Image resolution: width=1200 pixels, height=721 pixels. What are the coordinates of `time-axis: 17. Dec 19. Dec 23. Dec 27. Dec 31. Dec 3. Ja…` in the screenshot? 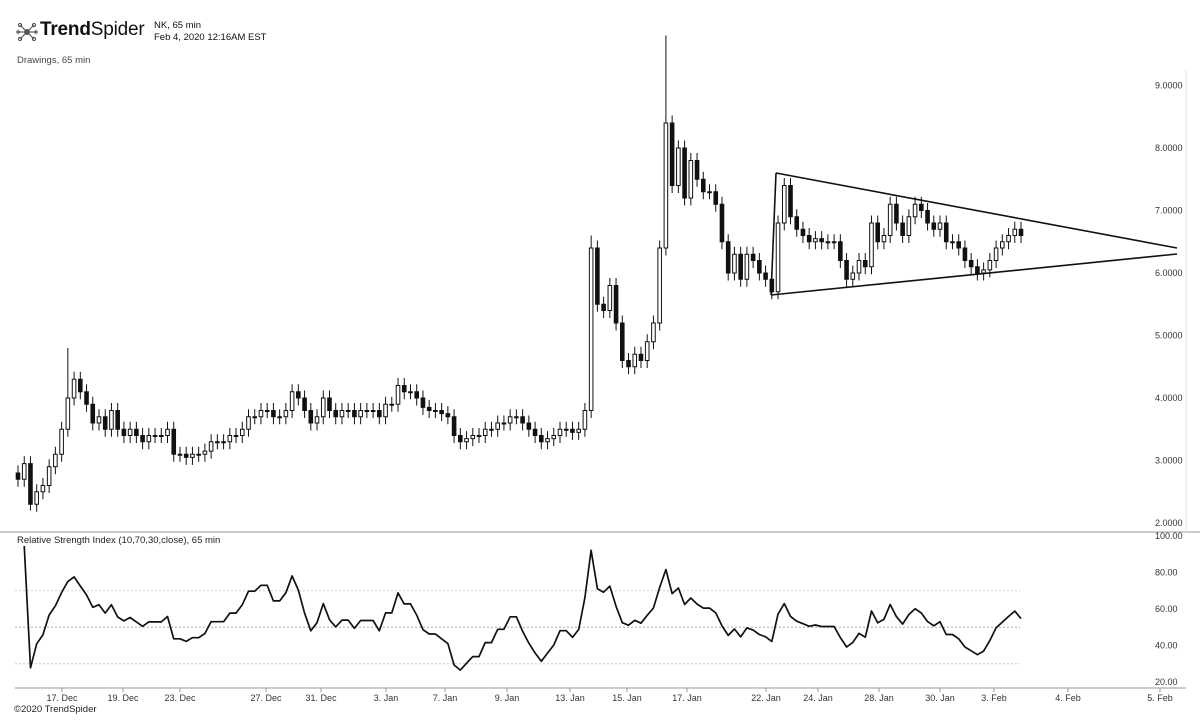 It's located at (609, 695).